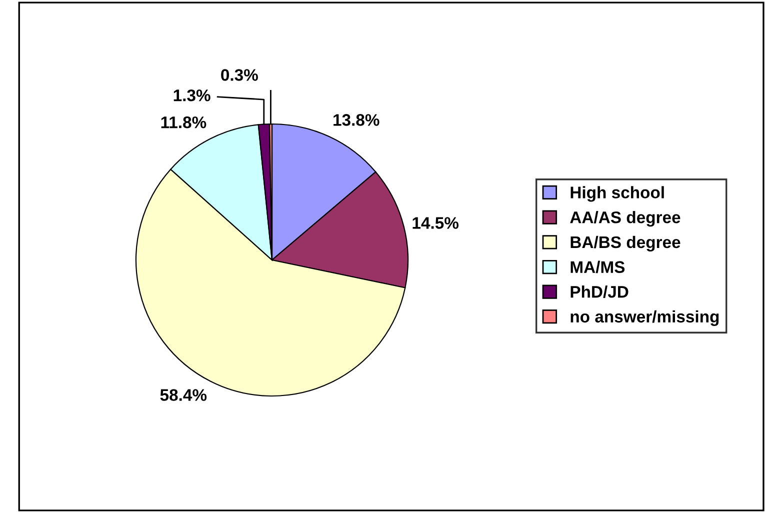 The height and width of the screenshot is (513, 765). What do you see at coordinates (625, 219) in the screenshot?
I see `legend-label: AA/AS degree` at bounding box center [625, 219].